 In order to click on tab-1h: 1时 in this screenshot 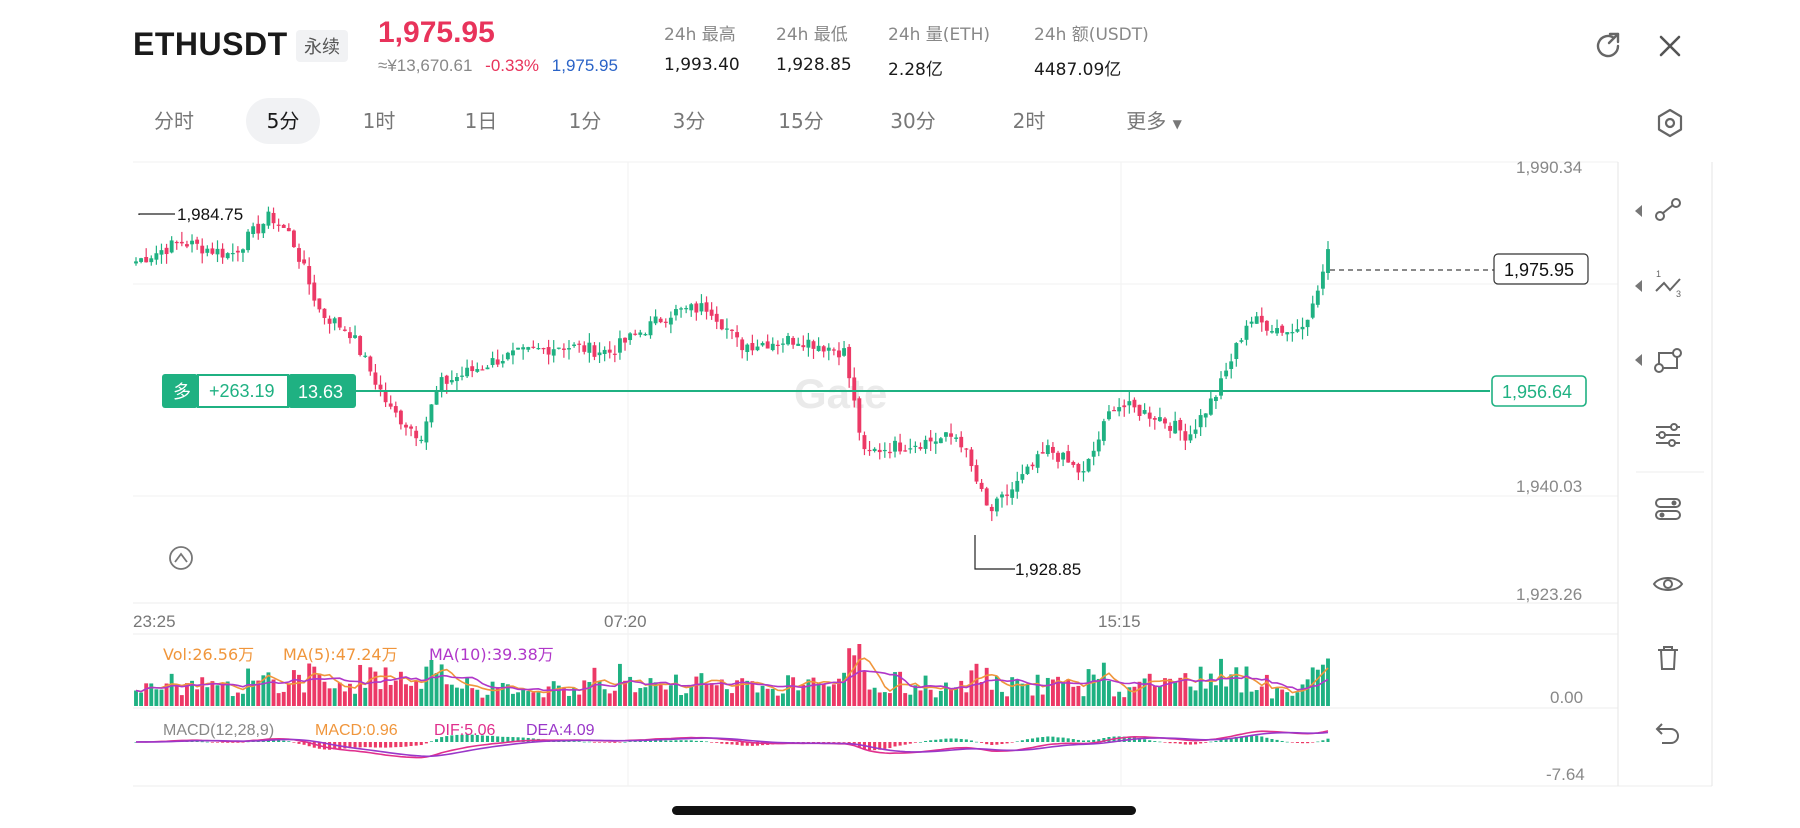, I will do `click(379, 121)`.